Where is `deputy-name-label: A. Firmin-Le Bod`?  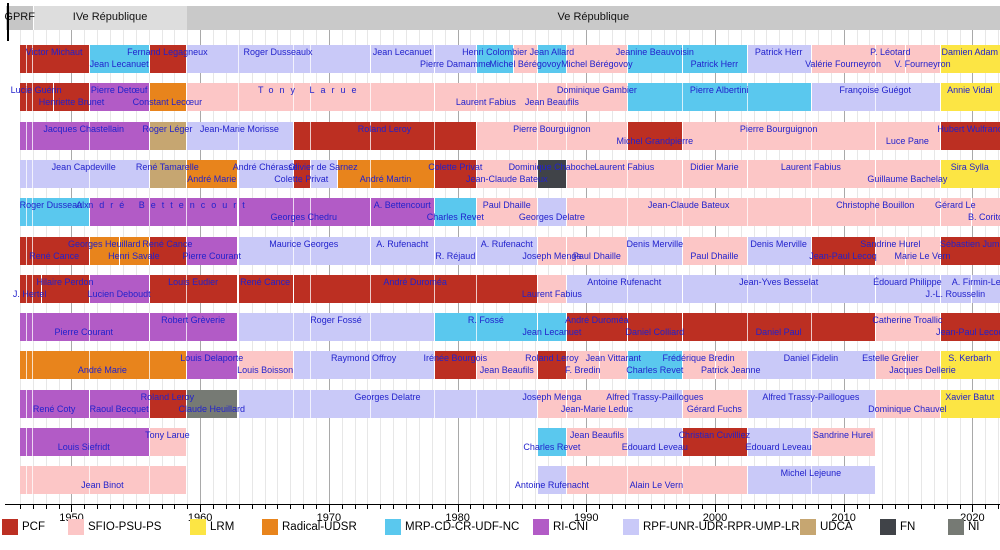
deputy-name-label: A. Firmin-Le Bod is located at coordinates (975, 281).